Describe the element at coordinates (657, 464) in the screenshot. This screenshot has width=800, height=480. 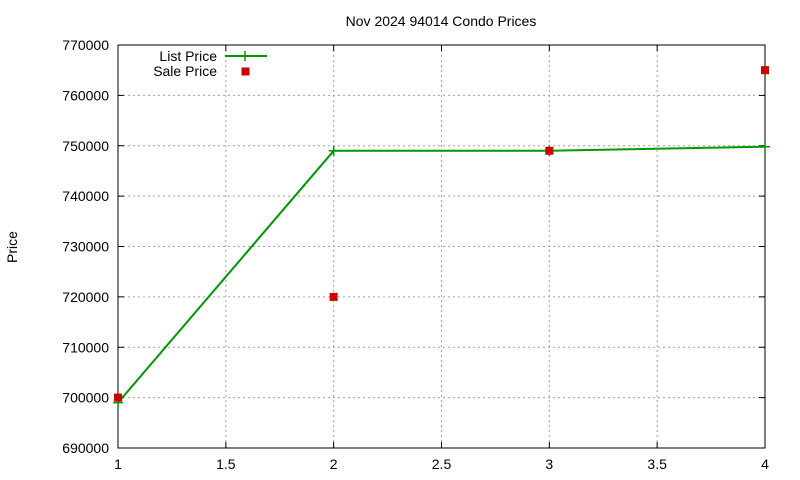
I see `x-tick-label: 3.5` at that location.